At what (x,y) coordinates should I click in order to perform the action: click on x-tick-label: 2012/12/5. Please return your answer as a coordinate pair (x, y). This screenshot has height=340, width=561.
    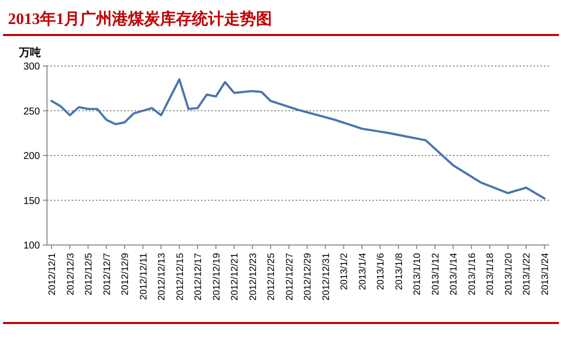
    Looking at the image, I should click on (89, 274).